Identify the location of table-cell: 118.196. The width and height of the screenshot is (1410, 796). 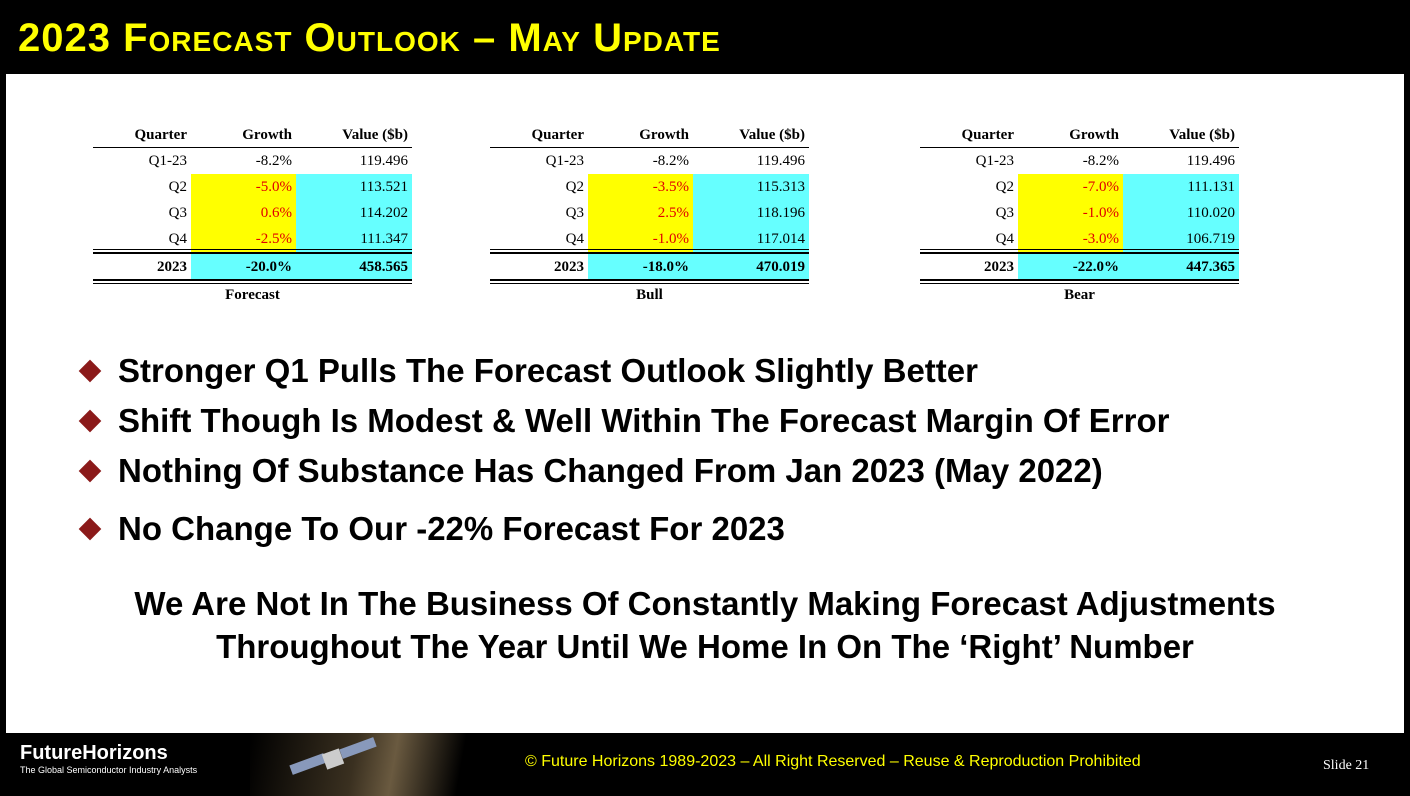
(751, 213).